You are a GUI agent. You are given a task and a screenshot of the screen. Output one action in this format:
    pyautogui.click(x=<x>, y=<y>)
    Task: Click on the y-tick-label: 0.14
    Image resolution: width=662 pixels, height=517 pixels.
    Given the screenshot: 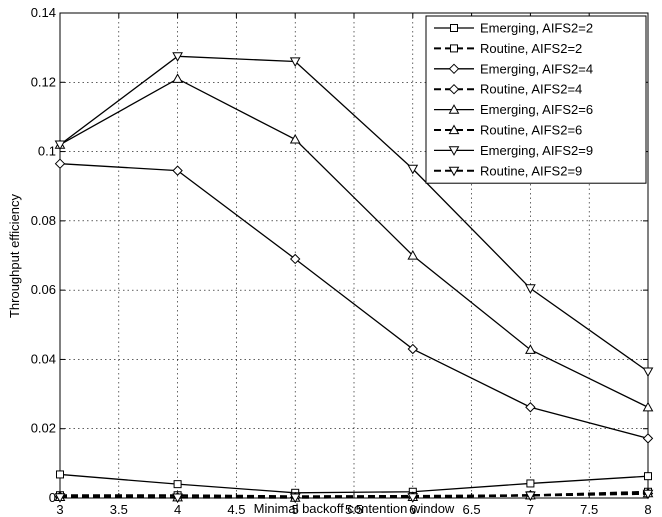 What is the action you would take?
    pyautogui.click(x=43, y=12)
    